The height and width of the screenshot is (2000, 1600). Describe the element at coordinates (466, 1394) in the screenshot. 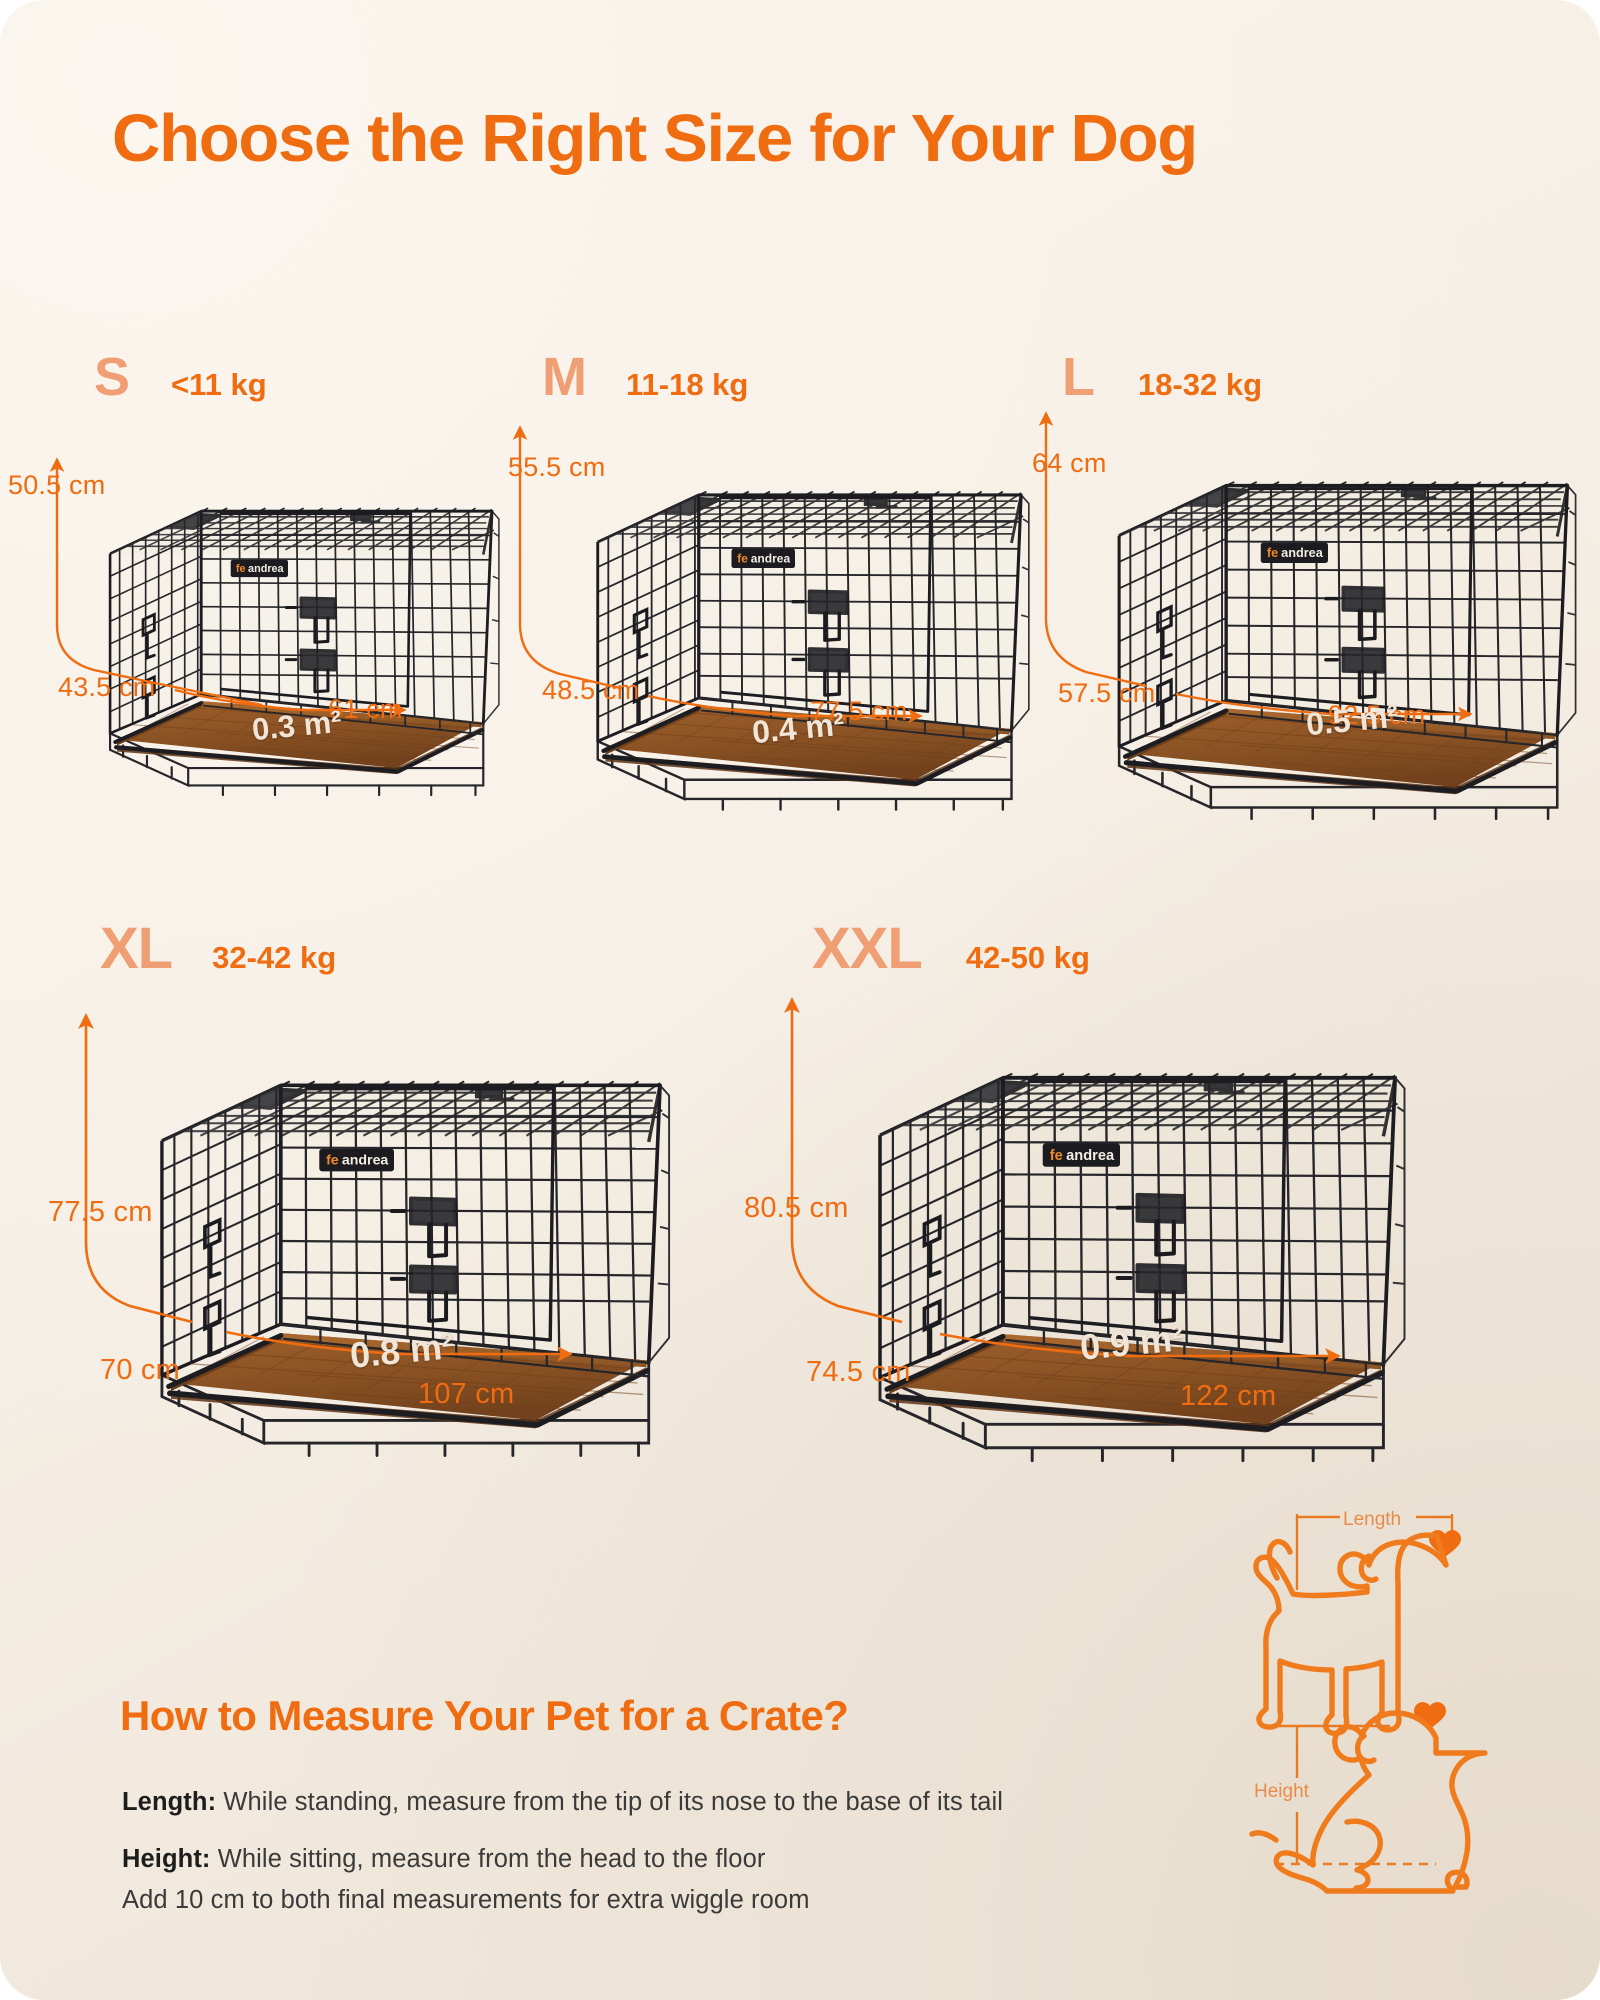

I see `dimension-width-xl: 107 cm` at that location.